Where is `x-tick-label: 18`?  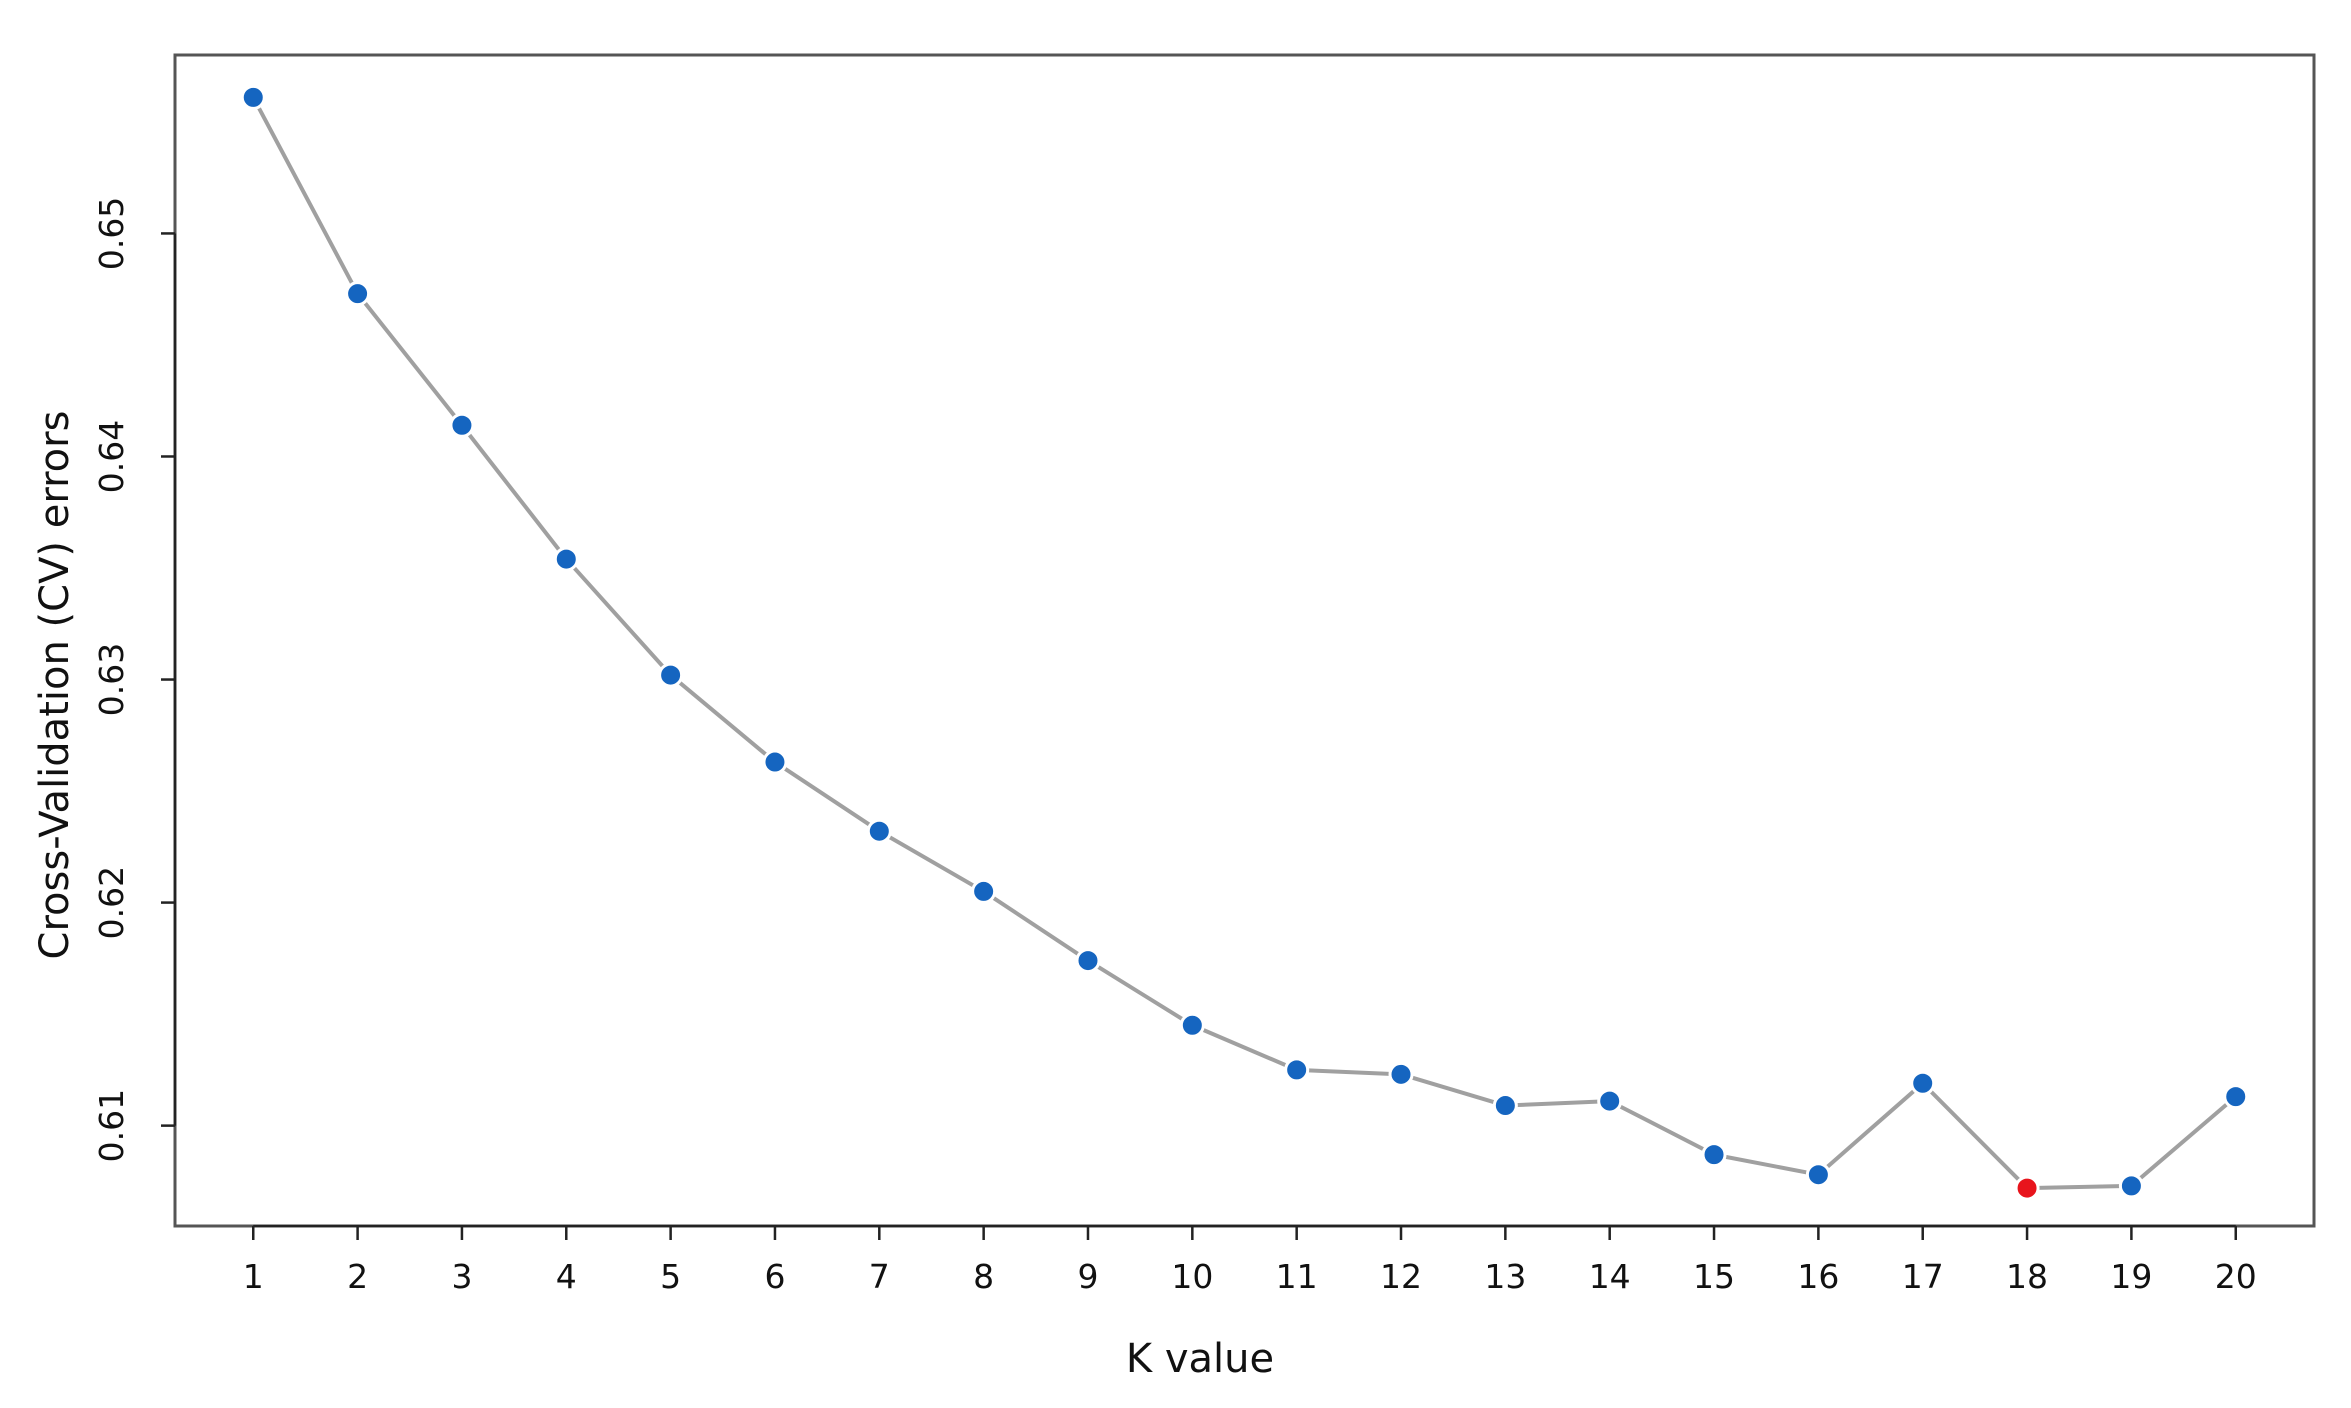 x-tick-label: 18 is located at coordinates (2027, 1276).